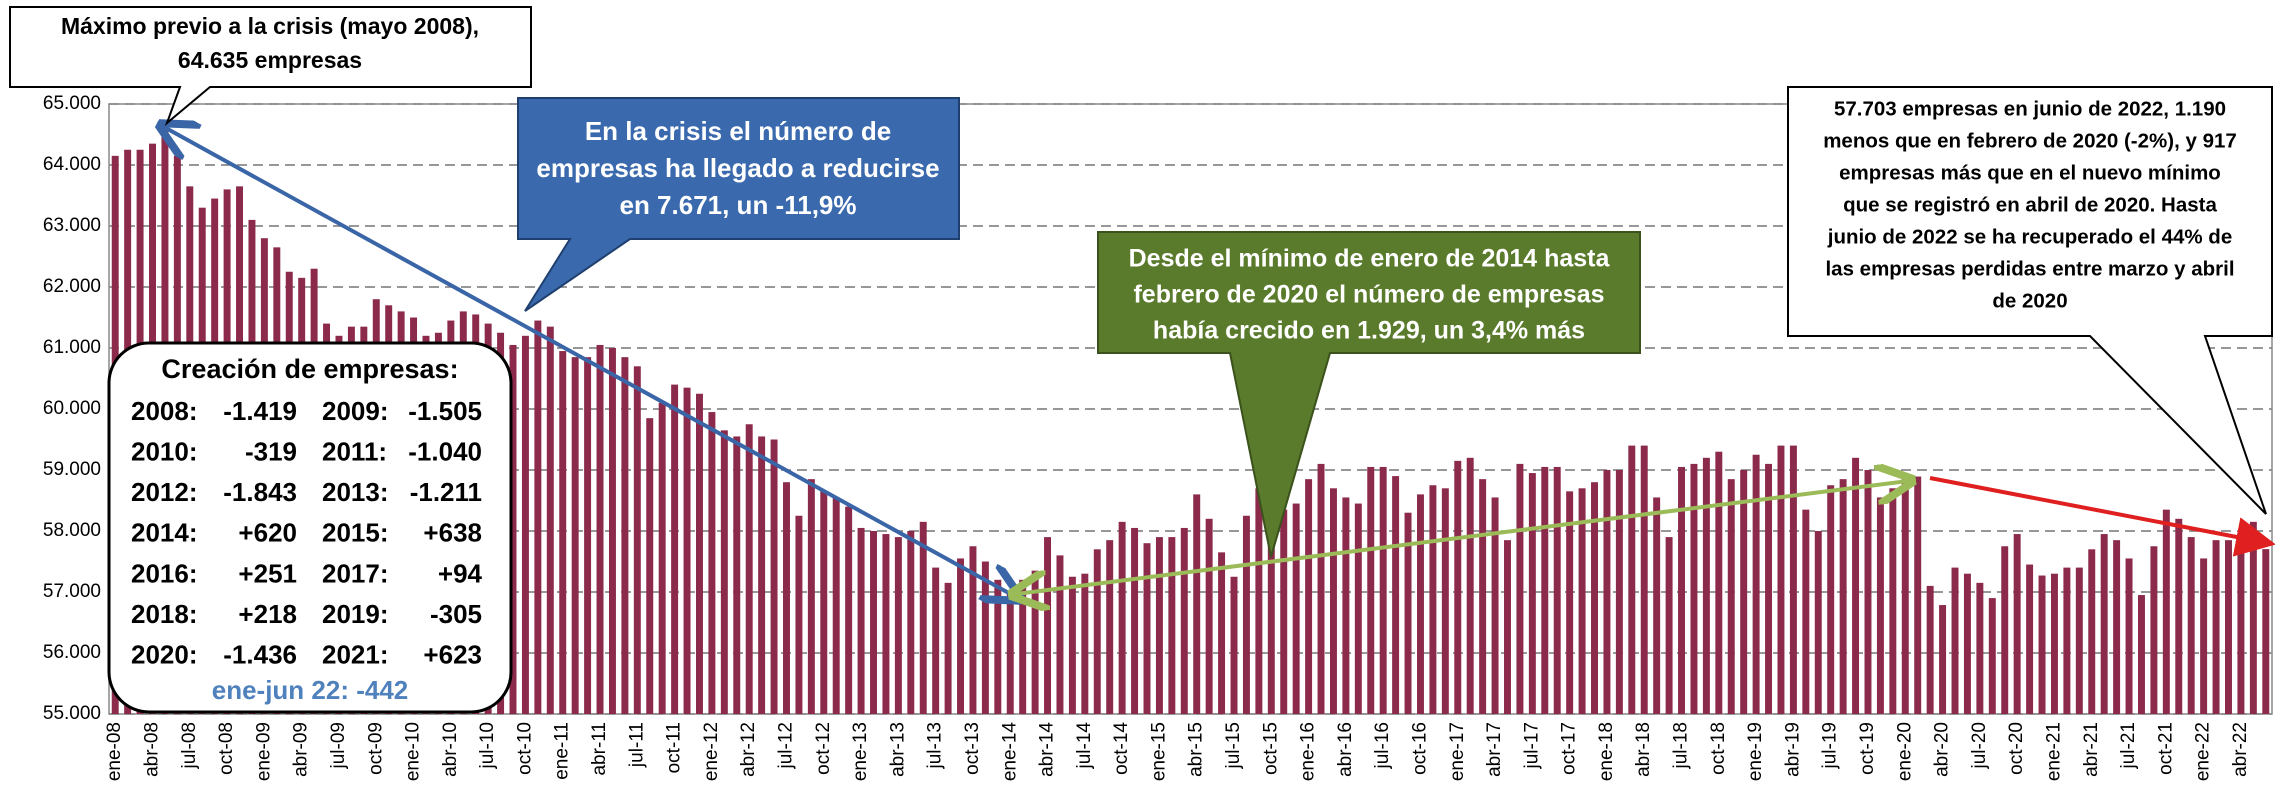  Describe the element at coordinates (1457, 751) in the screenshot. I see `x-tick-label: ene-17` at that location.